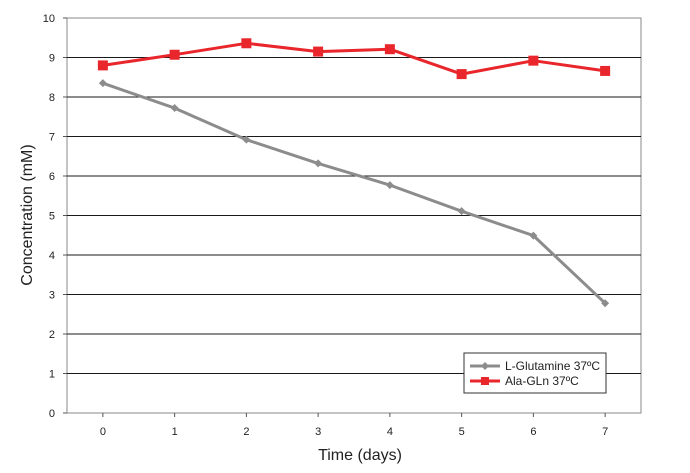 Image resolution: width=690 pixels, height=473 pixels. What do you see at coordinates (52, 256) in the screenshot?
I see `y-tick-label-4: 4` at bounding box center [52, 256].